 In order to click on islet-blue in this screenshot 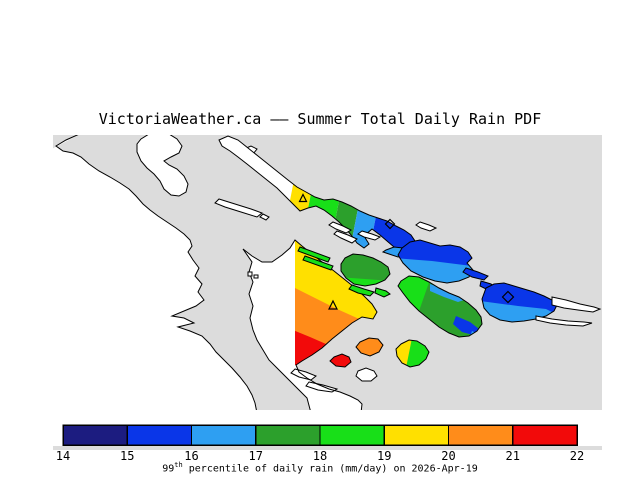, I will do `click(475, 274)`.